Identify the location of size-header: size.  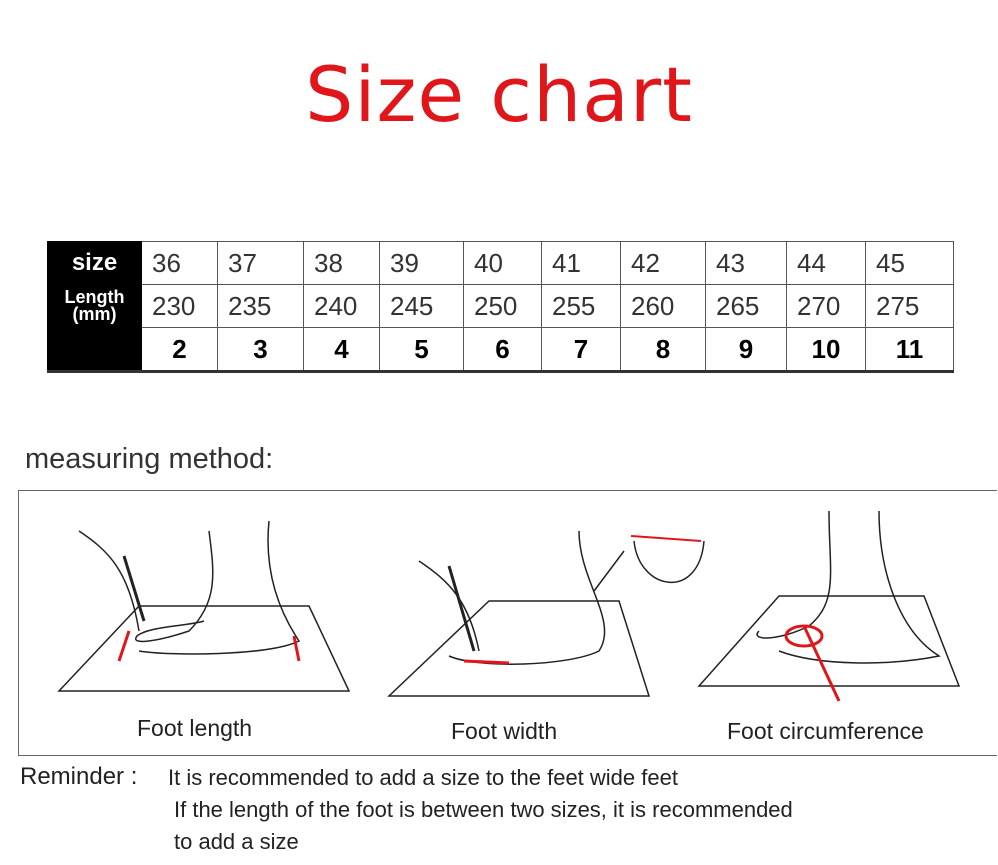
(94, 263).